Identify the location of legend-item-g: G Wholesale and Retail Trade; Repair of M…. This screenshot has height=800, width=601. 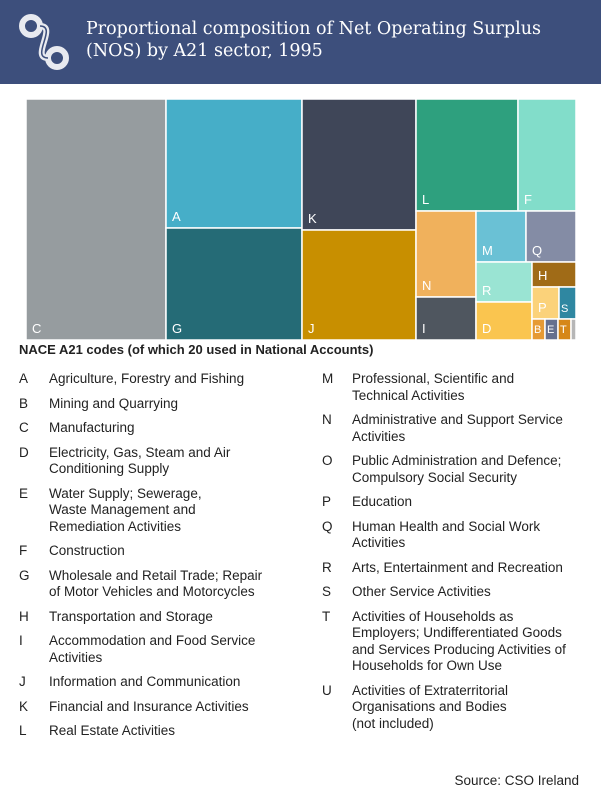
(154, 584).